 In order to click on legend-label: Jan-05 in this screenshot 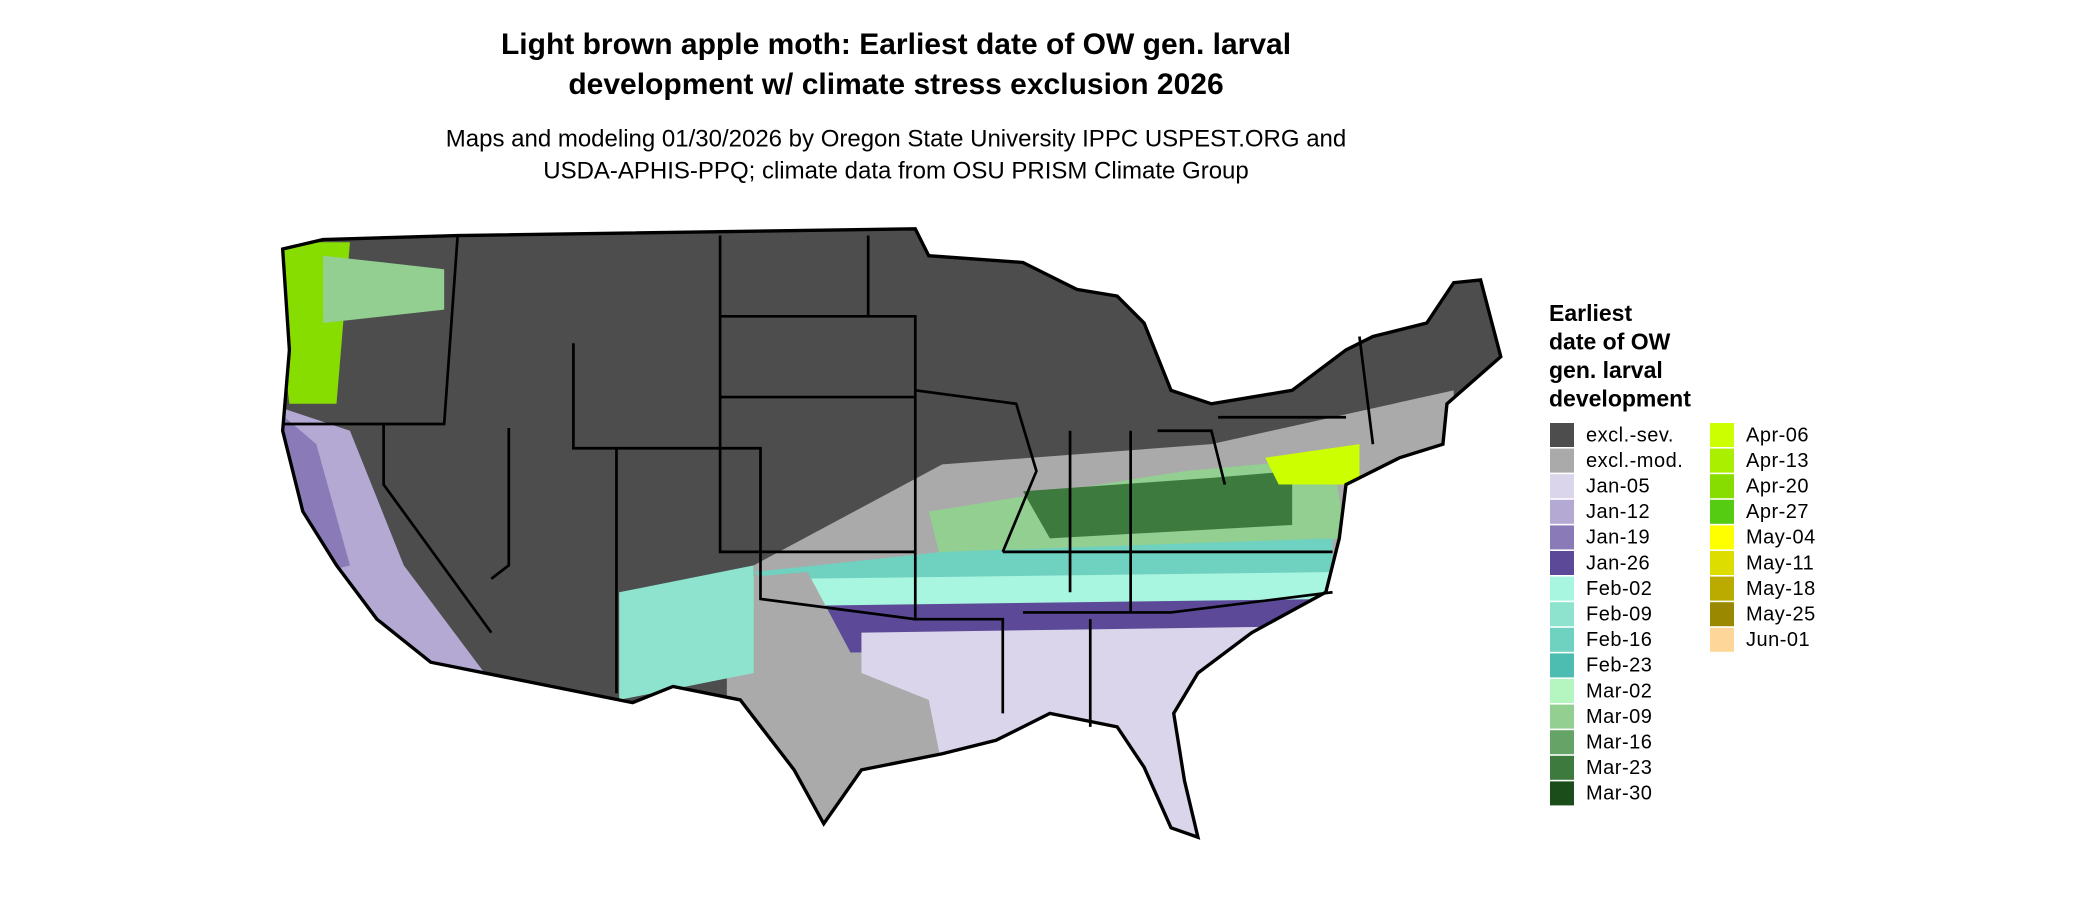, I will do `click(1618, 486)`.